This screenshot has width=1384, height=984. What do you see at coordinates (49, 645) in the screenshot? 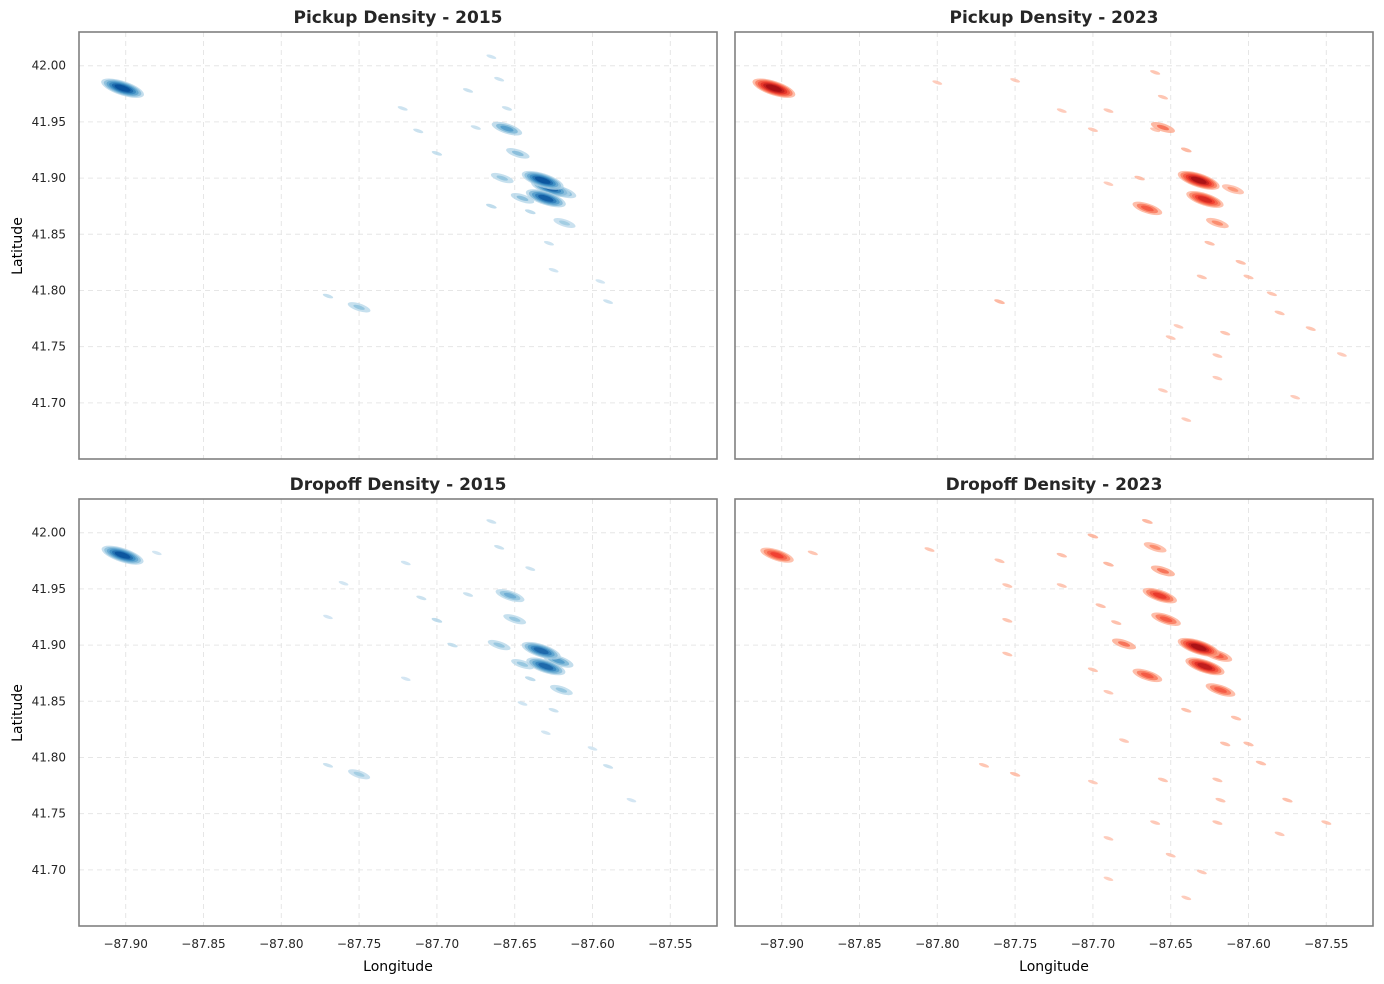
I see `y-tick-label: 41.90` at bounding box center [49, 645].